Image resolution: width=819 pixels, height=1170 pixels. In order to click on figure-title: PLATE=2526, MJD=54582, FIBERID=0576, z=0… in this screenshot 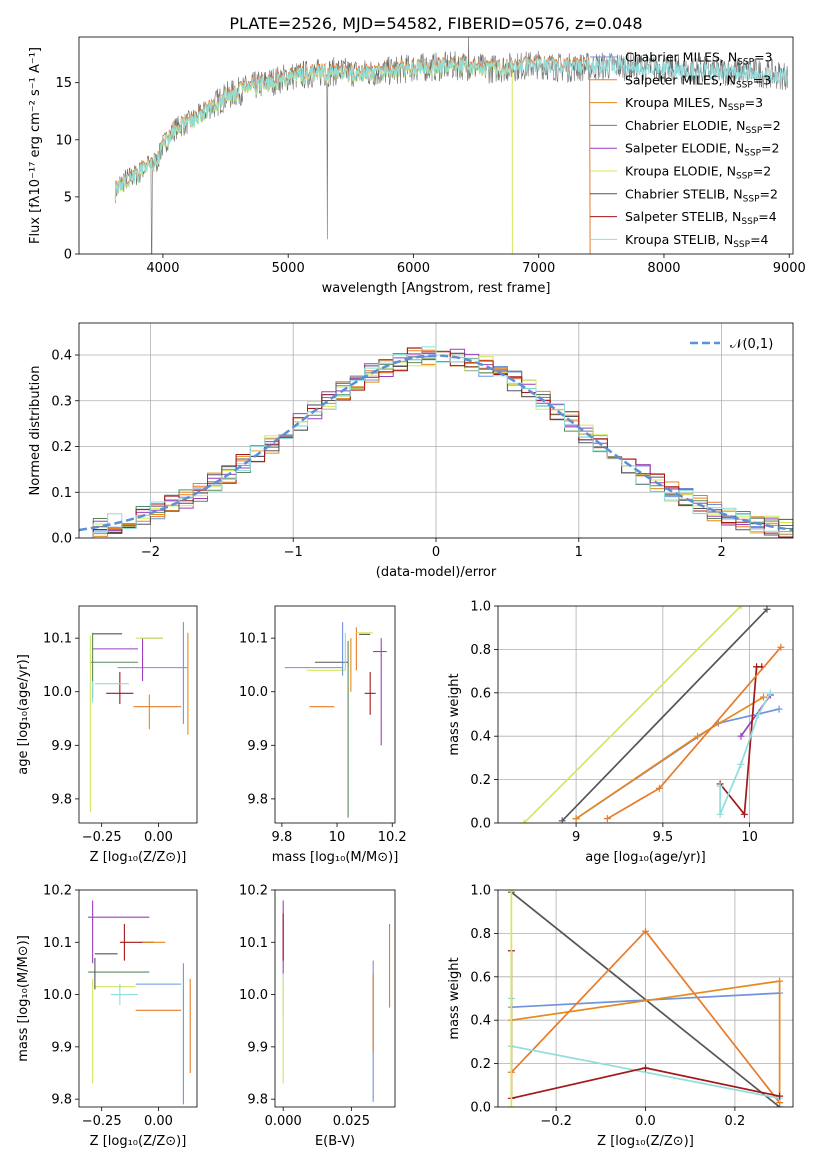, I will do `click(435, 23)`.